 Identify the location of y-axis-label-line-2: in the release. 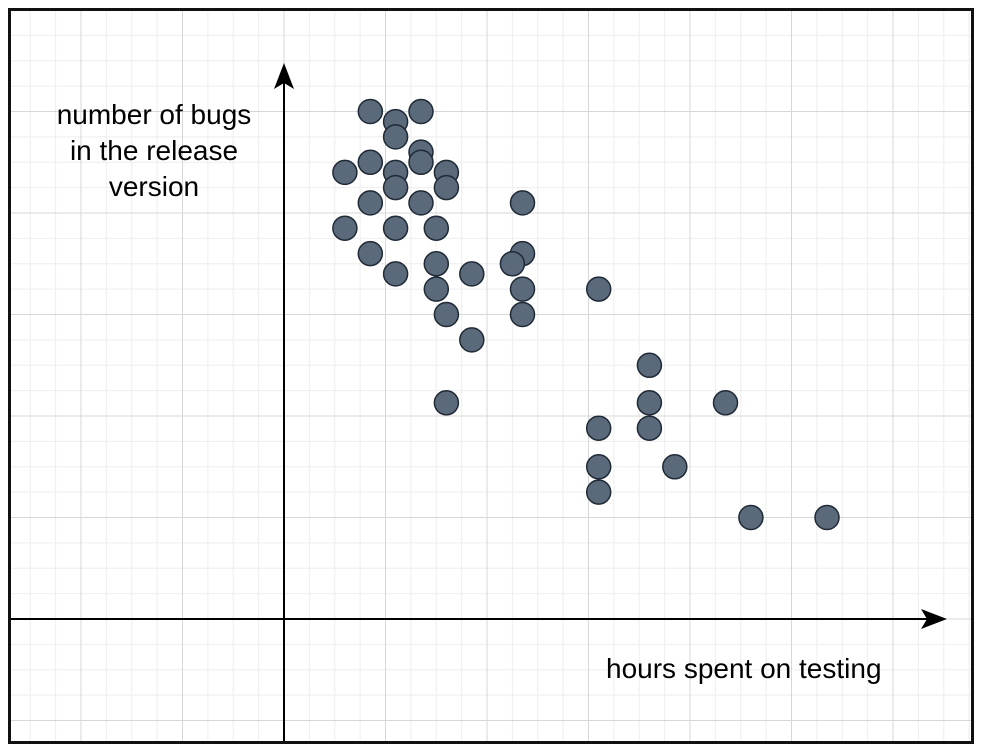
(154, 150).